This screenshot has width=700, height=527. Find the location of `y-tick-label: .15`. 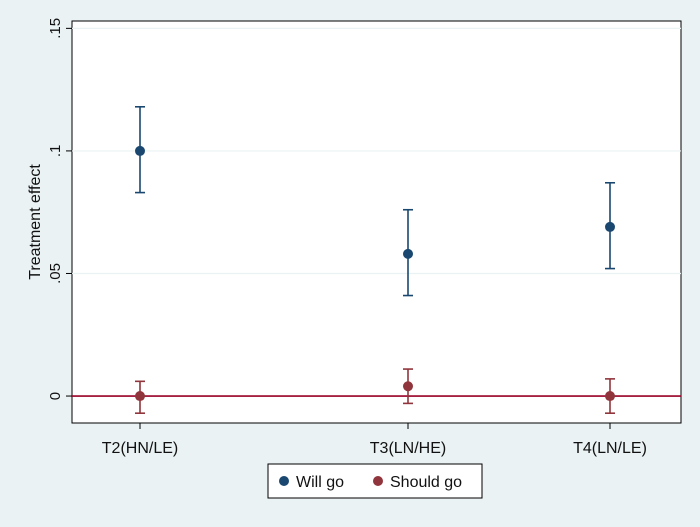

y-tick-label: .15 is located at coordinates (55, 28).